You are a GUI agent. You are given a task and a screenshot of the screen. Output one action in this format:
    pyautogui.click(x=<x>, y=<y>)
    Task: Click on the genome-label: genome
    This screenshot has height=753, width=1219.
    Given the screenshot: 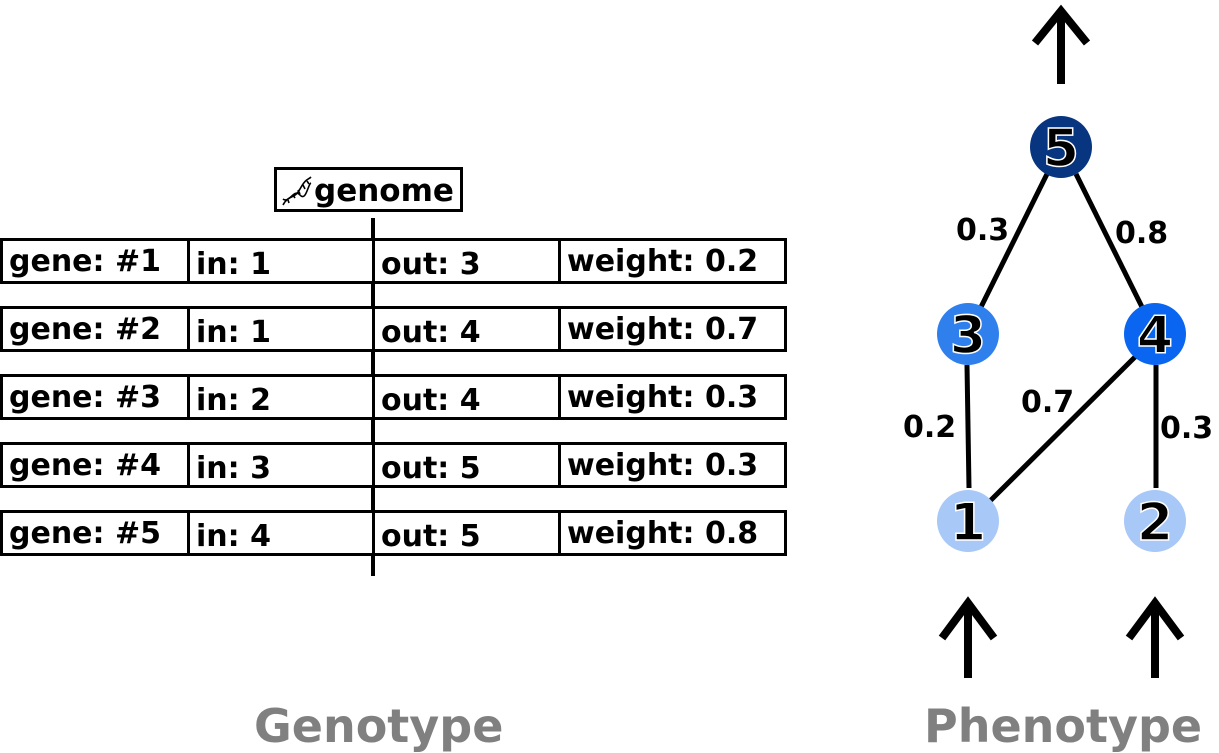 What is the action you would take?
    pyautogui.click(x=384, y=191)
    